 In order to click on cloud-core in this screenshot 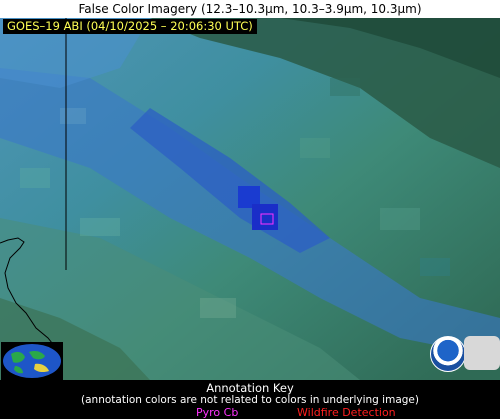, I will do `click(249, 197)`.